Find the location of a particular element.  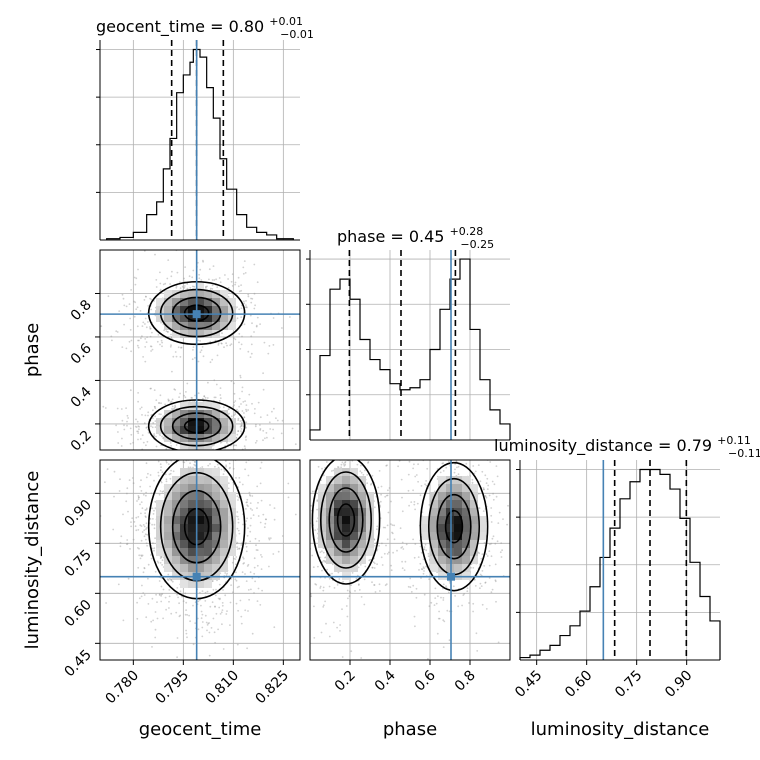

ylabel-luminosity-distance: luminosity_distance is located at coordinates (32, 560).